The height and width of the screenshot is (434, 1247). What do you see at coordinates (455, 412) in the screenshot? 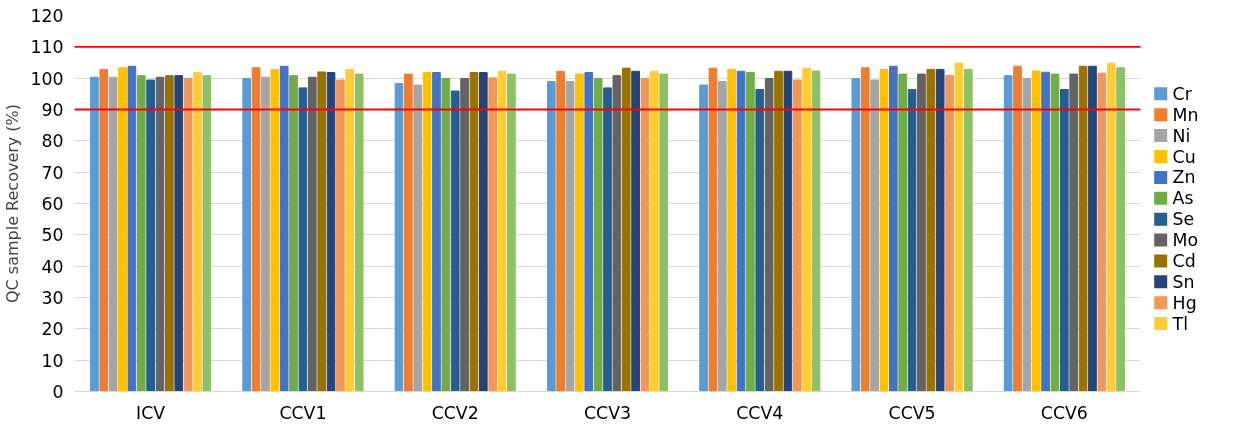
I see `x-tick-label: CCV2` at bounding box center [455, 412].